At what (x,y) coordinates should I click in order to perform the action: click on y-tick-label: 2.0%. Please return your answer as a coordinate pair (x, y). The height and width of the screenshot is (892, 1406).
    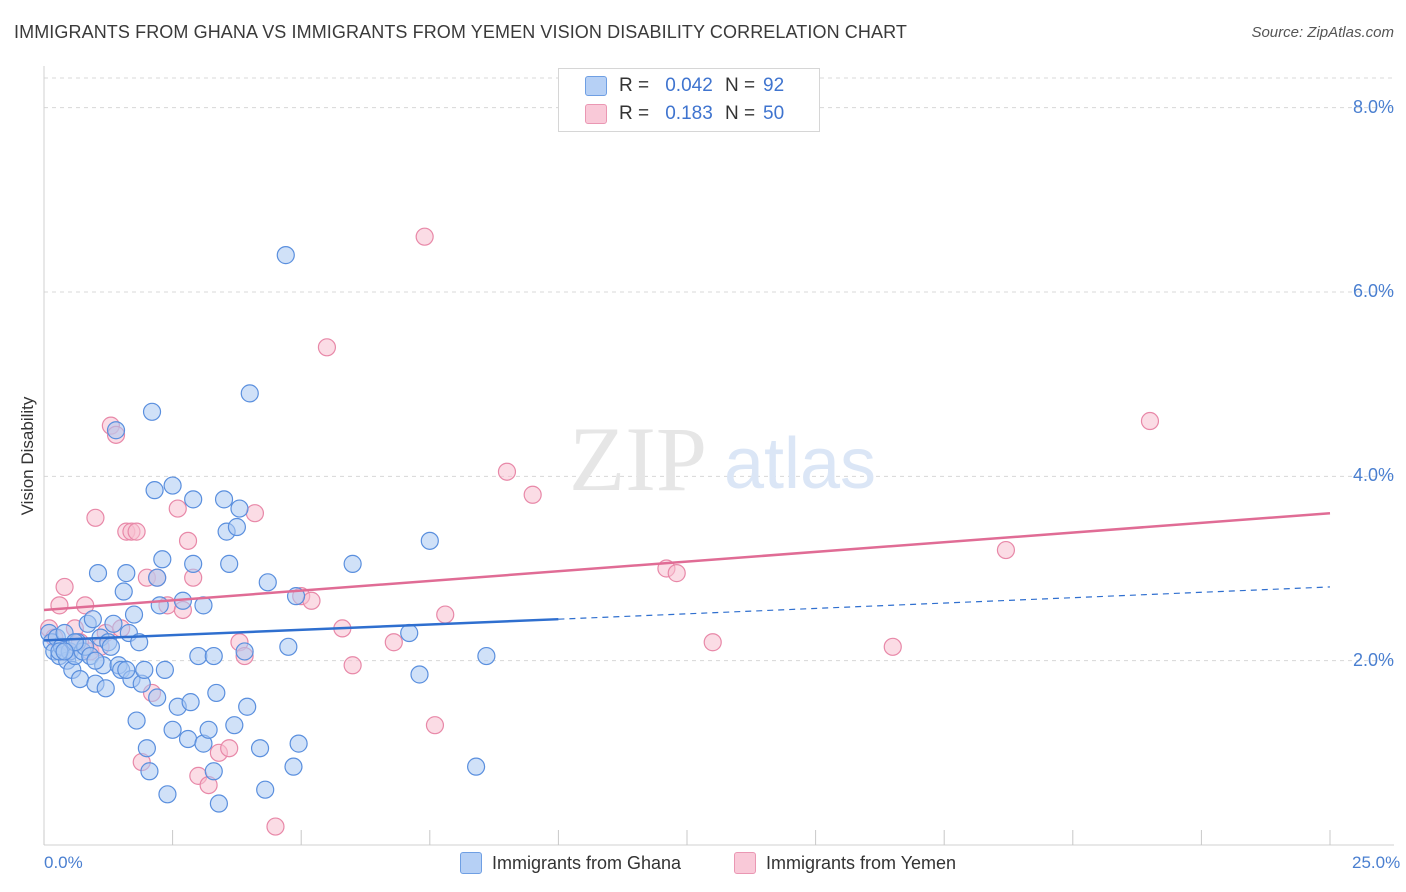
    Looking at the image, I should click on (1373, 659).